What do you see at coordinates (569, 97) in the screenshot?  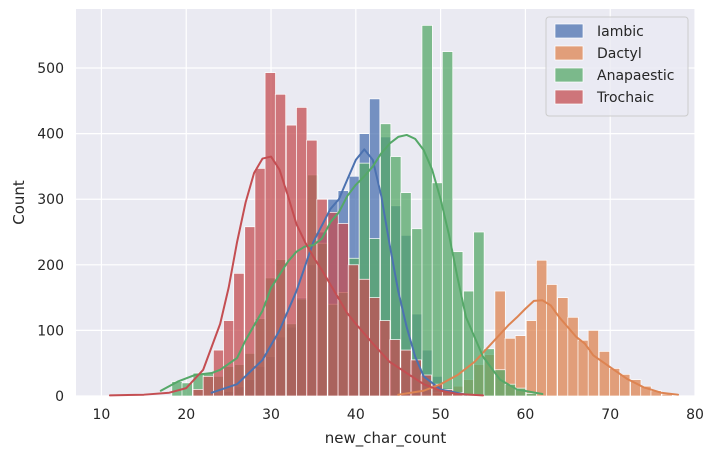 I see `legend-swatch-trochaic` at bounding box center [569, 97].